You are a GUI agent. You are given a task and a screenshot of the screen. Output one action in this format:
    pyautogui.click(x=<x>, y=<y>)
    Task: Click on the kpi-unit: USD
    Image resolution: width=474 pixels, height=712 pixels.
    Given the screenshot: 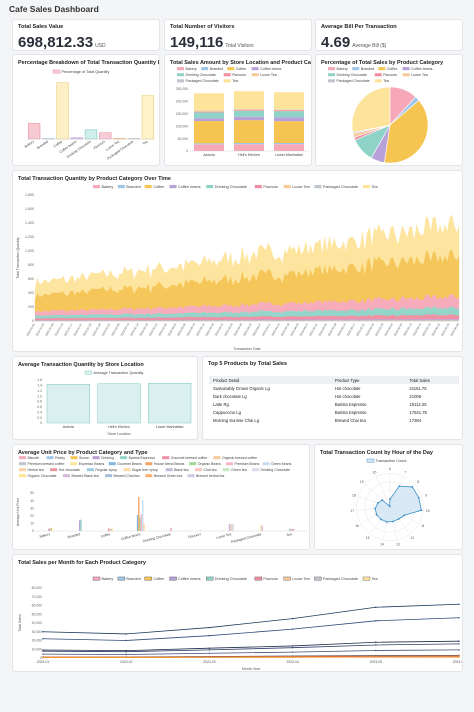 What is the action you would take?
    pyautogui.click(x=100, y=46)
    